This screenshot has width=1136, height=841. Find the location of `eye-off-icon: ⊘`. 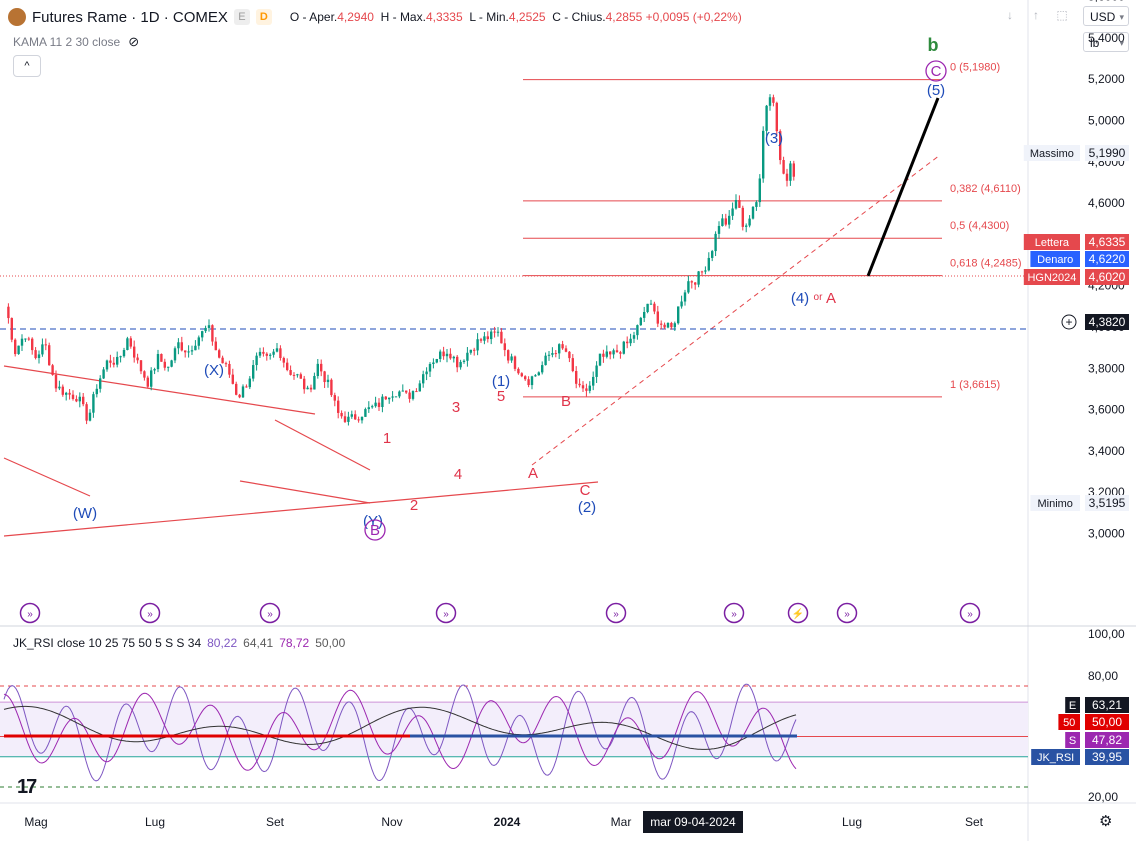

eye-off-icon: ⊘ is located at coordinates (134, 41).